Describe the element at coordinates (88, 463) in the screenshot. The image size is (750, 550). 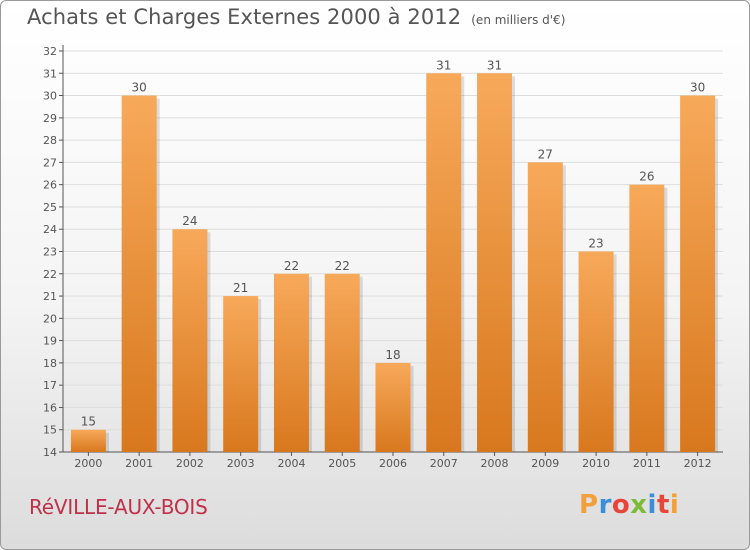
I see `x-tick-label: 2000` at that location.